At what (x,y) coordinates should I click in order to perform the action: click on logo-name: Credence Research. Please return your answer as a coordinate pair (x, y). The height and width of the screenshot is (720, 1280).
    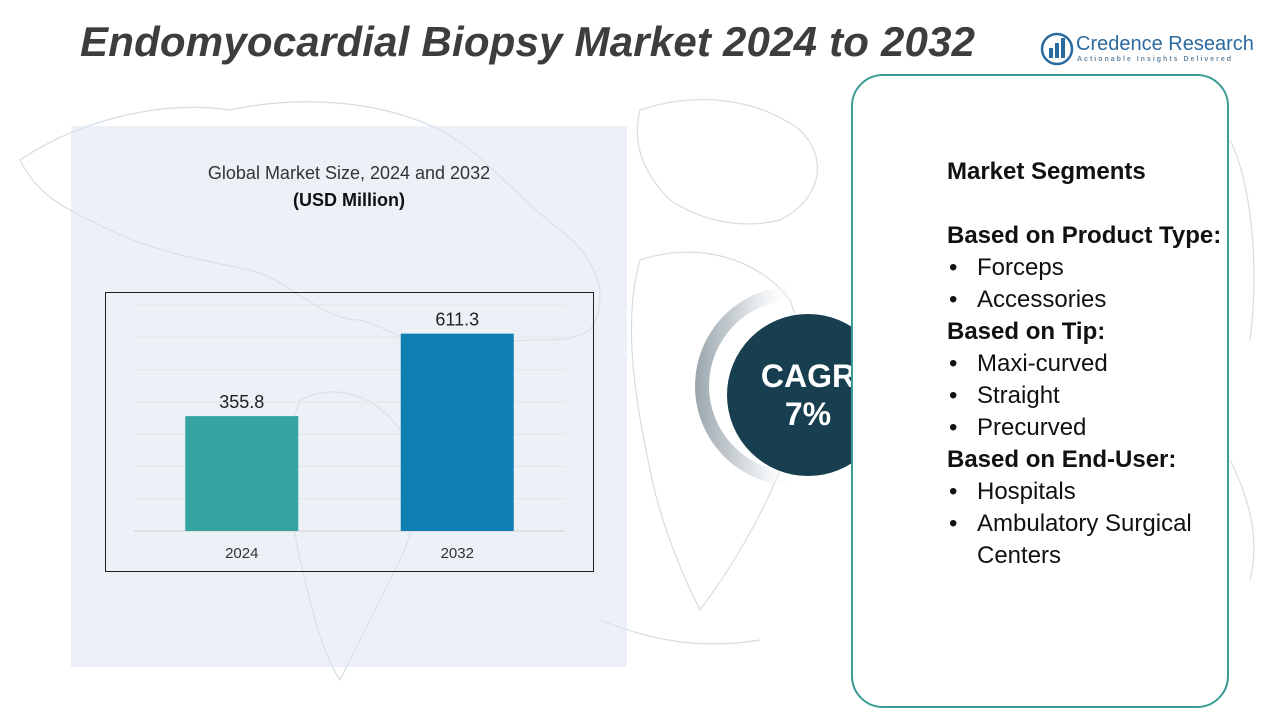
    Looking at the image, I should click on (1165, 44).